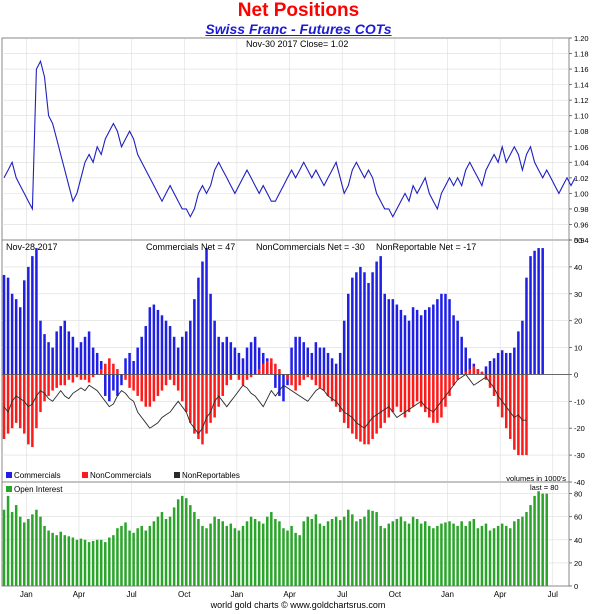 The image size is (597, 614). What do you see at coordinates (579, 401) in the screenshot?
I see `y-tick-label: -10` at bounding box center [579, 401].